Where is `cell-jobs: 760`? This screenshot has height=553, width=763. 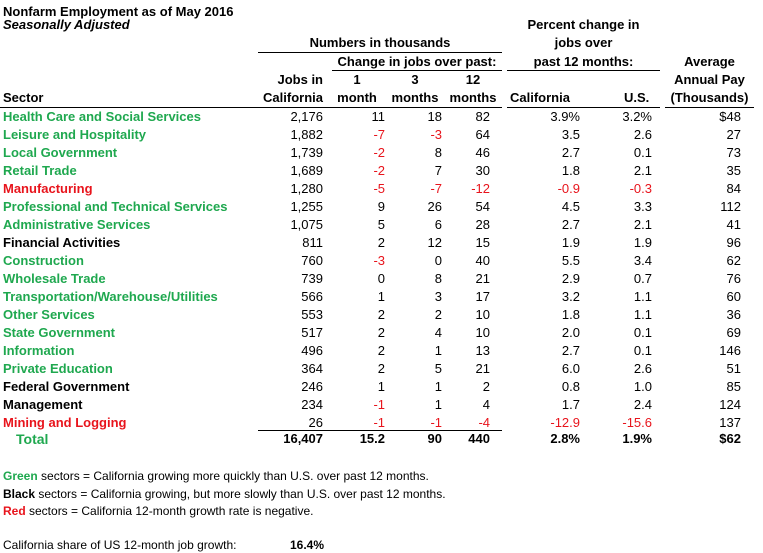 cell-jobs: 760 is located at coordinates (312, 260).